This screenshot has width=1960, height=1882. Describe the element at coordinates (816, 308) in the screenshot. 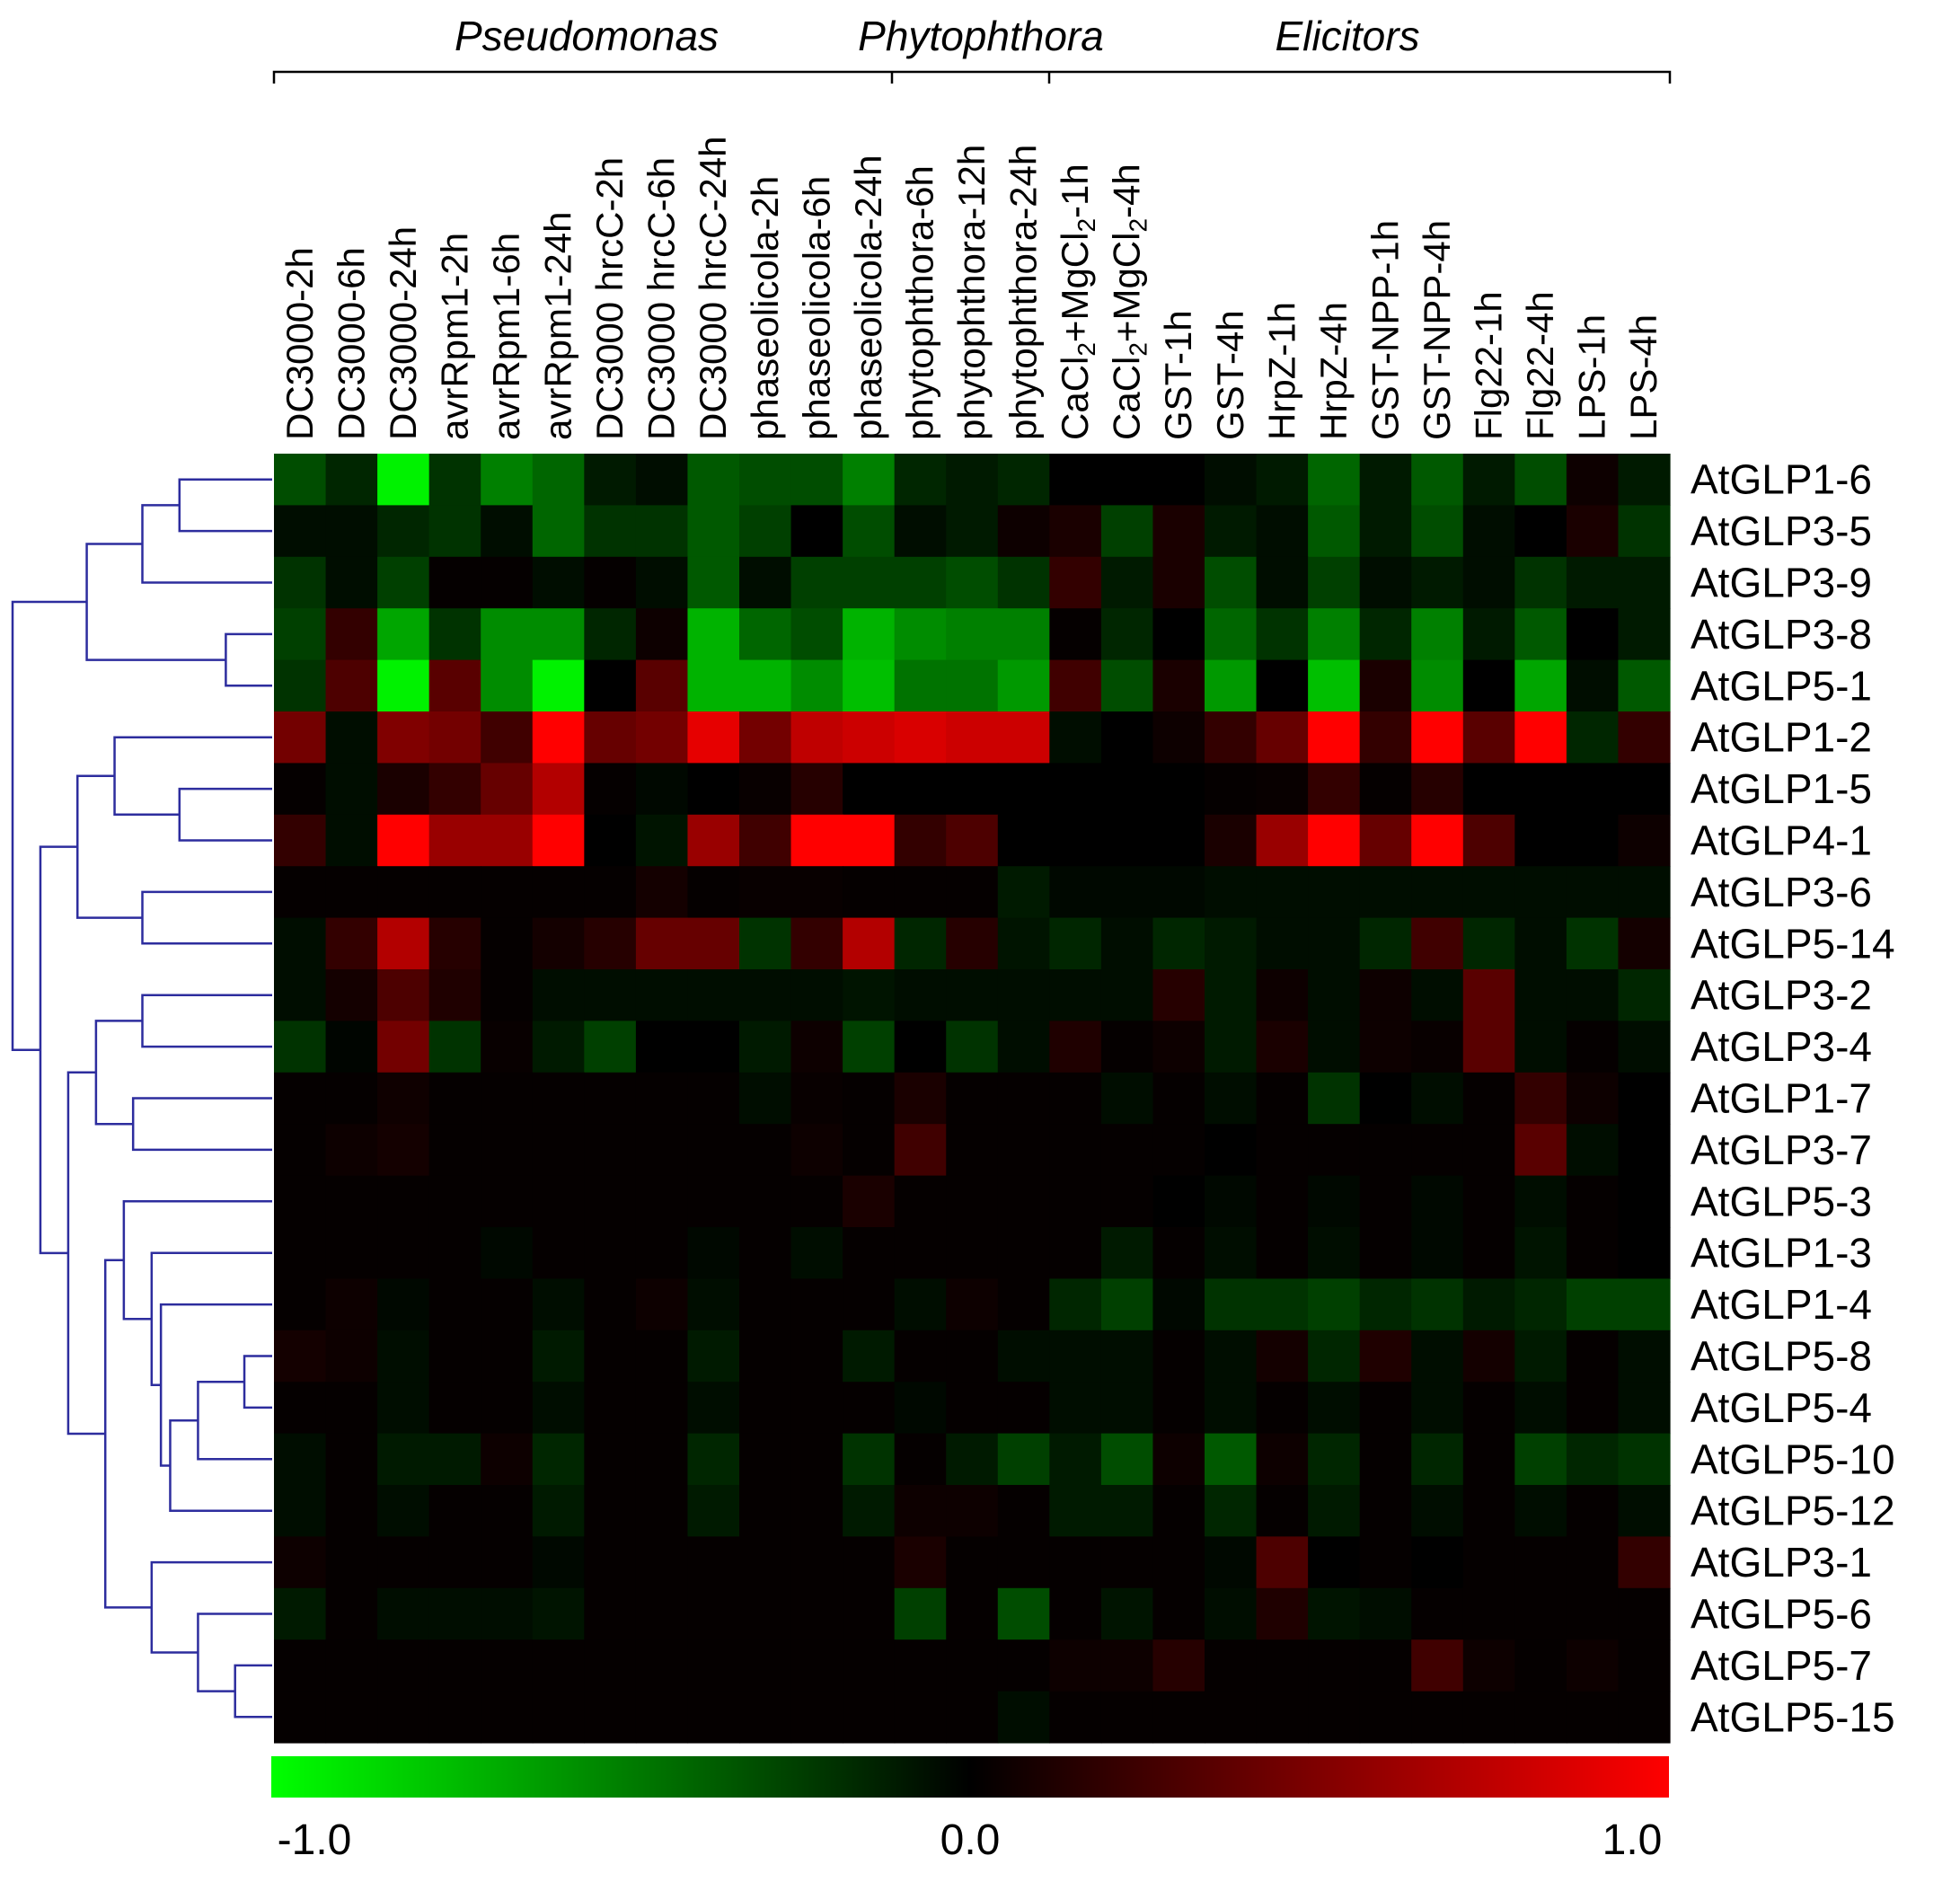

I see `column-label: phaseolicola-6h` at that location.